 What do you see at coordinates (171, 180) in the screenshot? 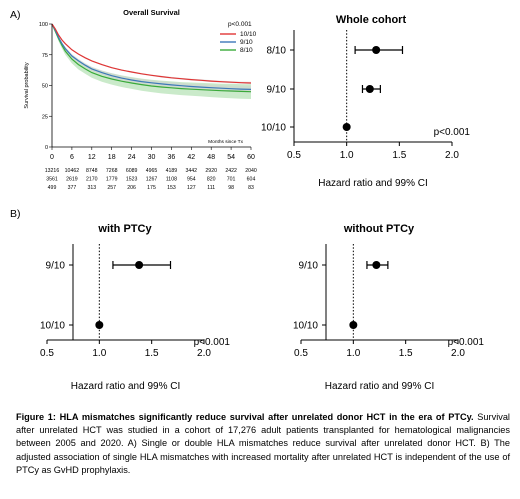
I see `km-at-risk-value: 1108` at bounding box center [171, 180].